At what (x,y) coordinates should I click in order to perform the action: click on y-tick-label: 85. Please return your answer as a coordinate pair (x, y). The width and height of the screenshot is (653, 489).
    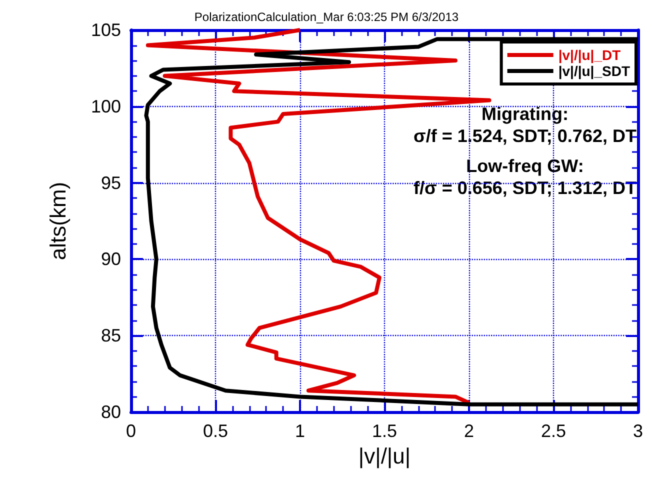
    Looking at the image, I should click on (110, 336).